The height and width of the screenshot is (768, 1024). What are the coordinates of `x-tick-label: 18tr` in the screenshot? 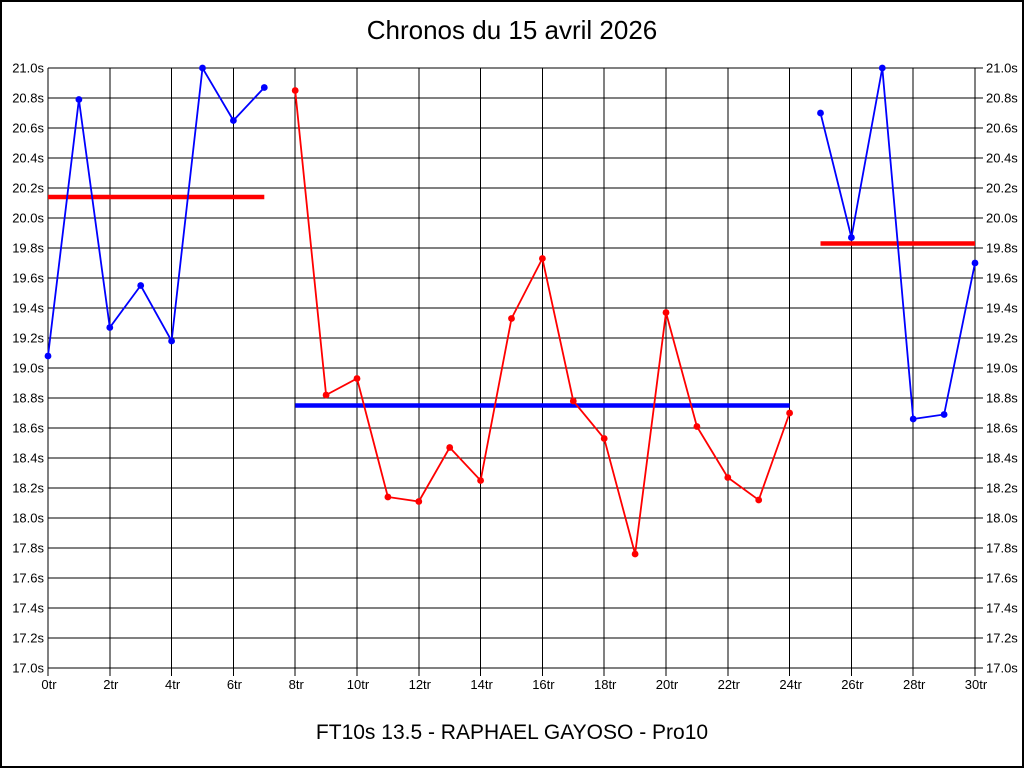 It's located at (605, 684).